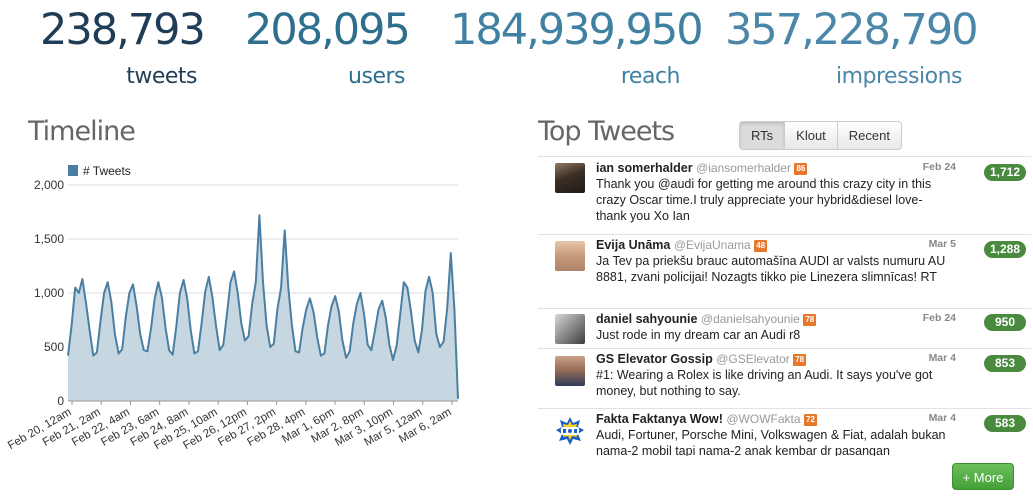  I want to click on legend-label: # Tweets, so click(107, 171).